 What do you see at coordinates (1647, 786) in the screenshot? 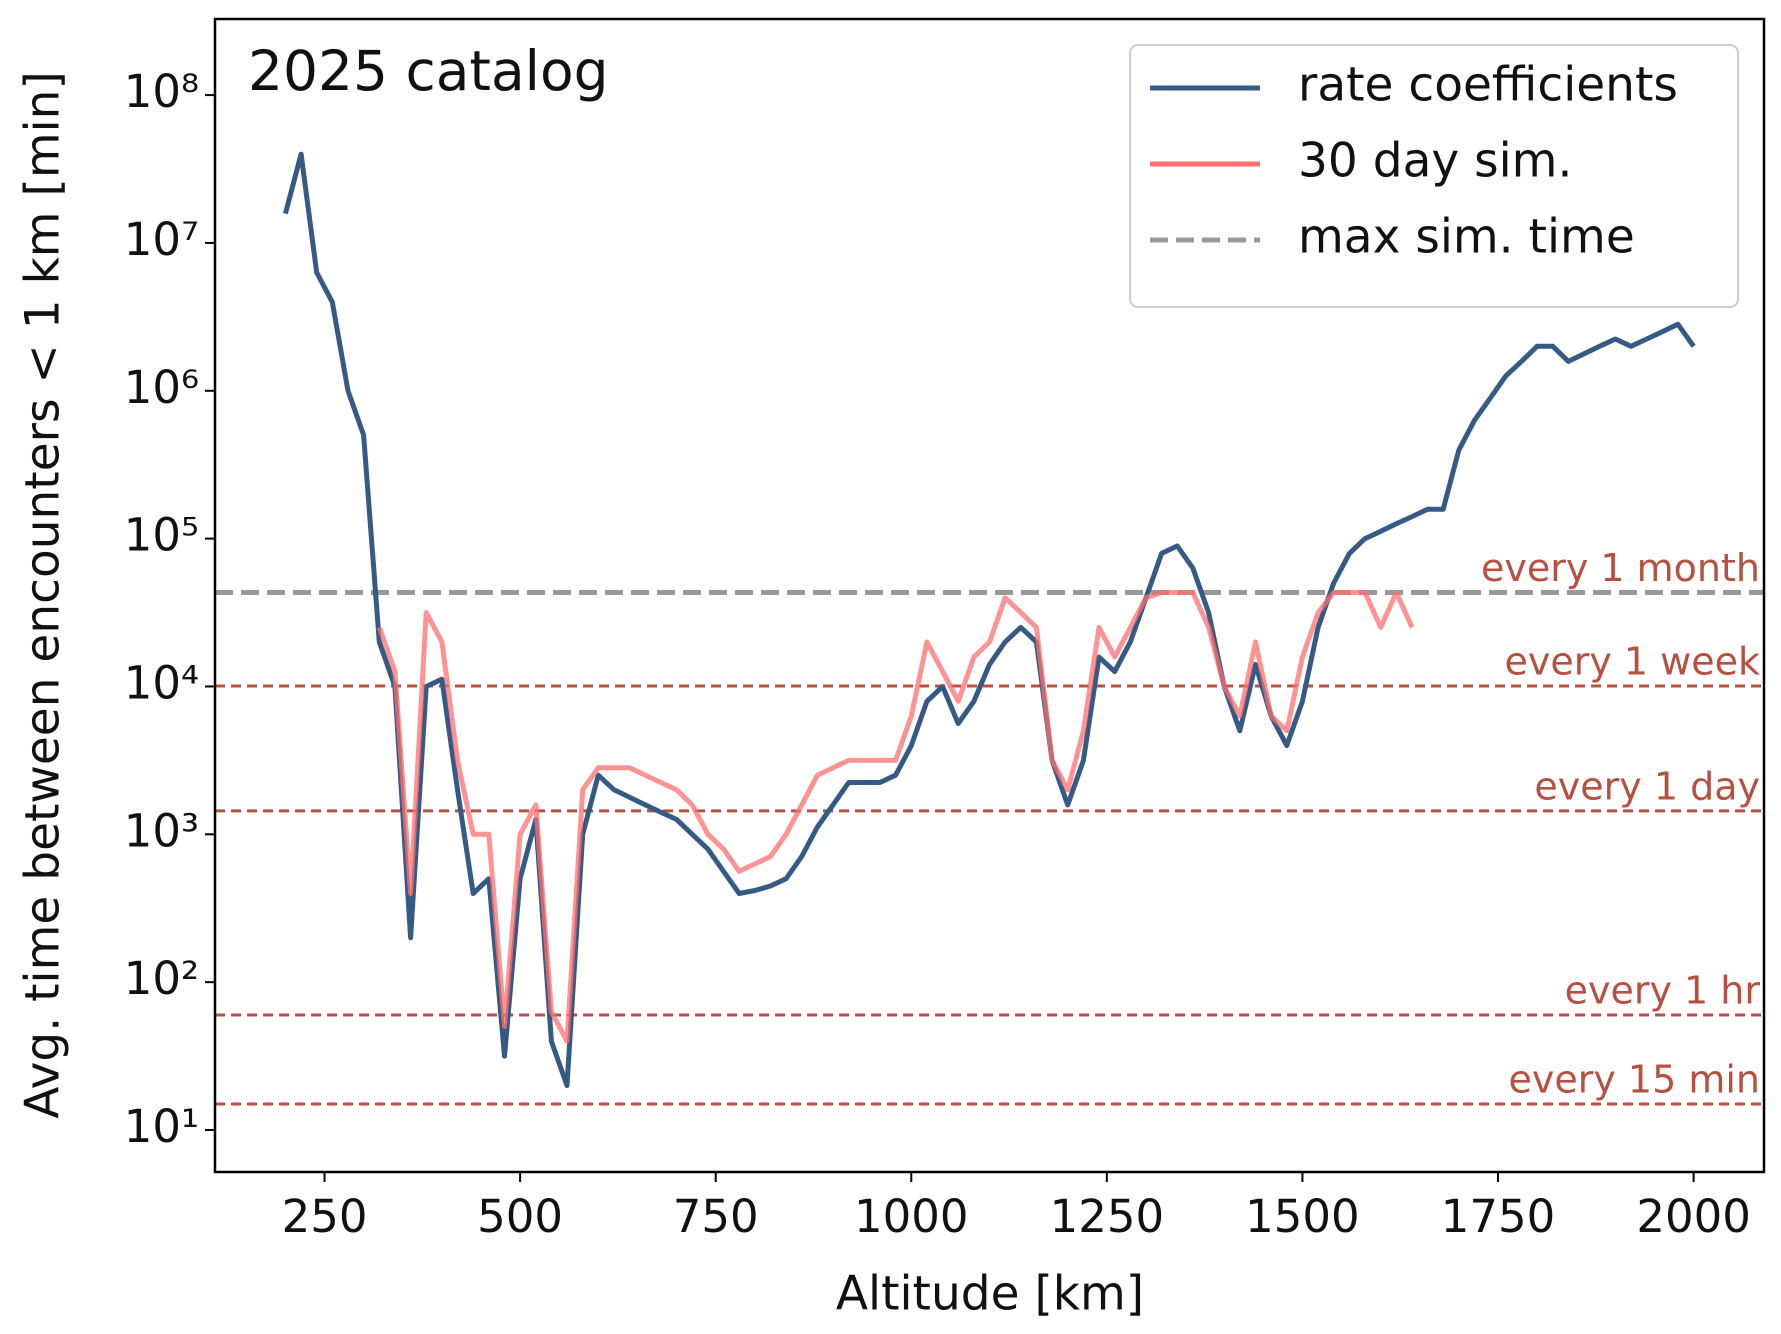
I see `reference-label: every 1 day` at bounding box center [1647, 786].